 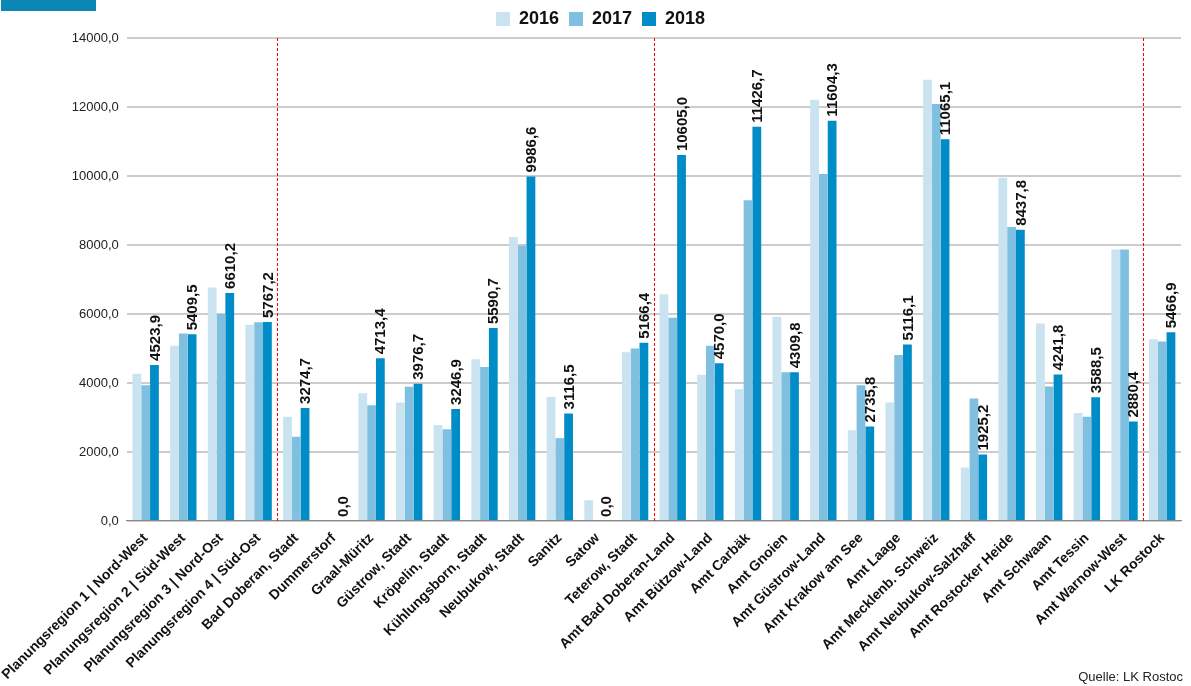 What do you see at coordinates (154, 337) in the screenshot?
I see `data-label: 4523,9` at bounding box center [154, 337].